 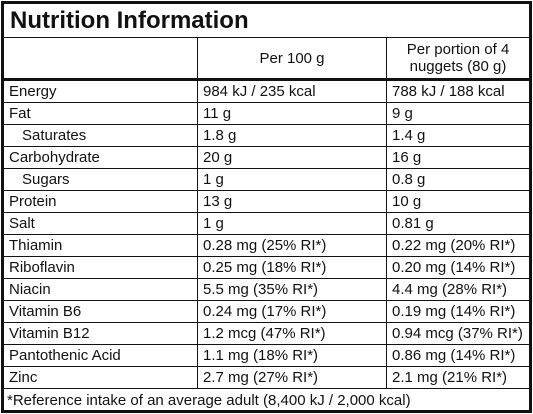 I want to click on nutrient-value: 0.19 mg (14% RI*), so click(x=457, y=311).